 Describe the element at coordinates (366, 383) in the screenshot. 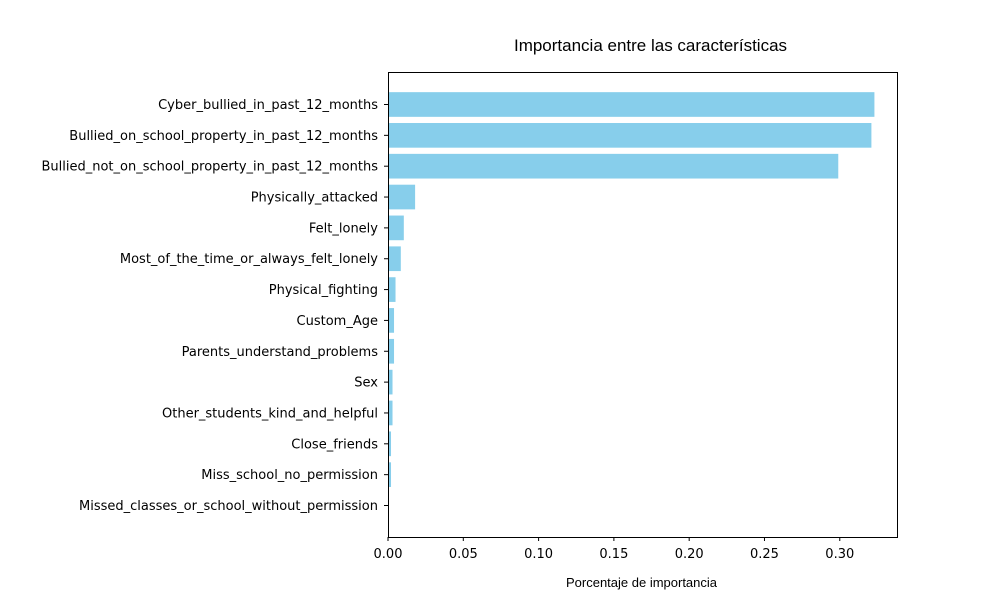

I see `y-tick-label: Sex` at that location.